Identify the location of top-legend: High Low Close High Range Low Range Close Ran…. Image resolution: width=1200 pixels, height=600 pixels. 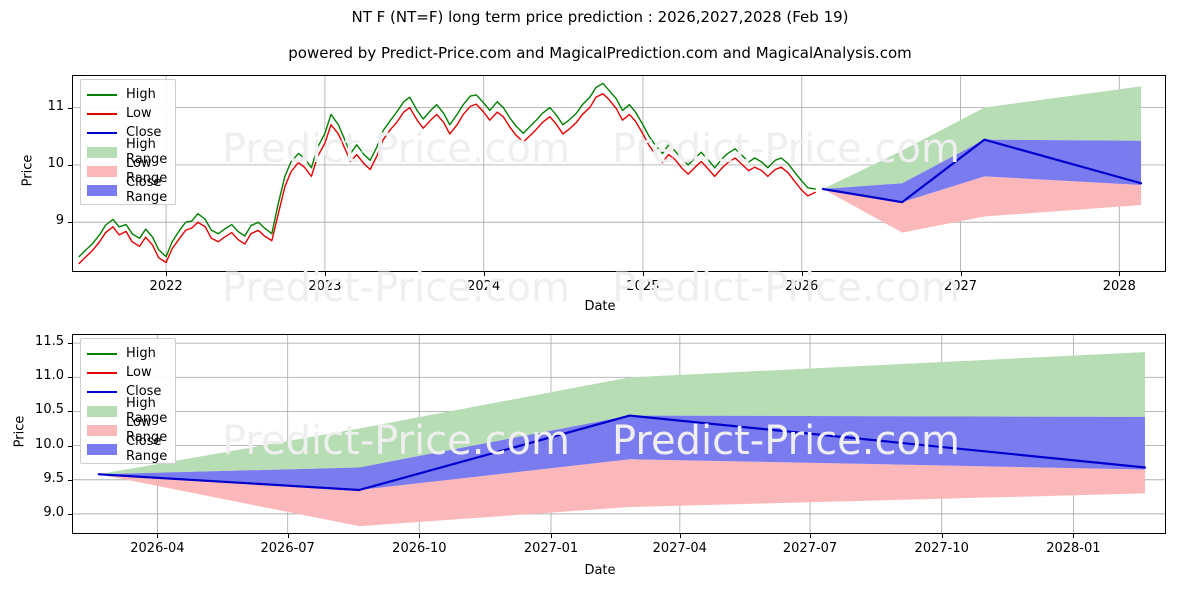
(128, 142).